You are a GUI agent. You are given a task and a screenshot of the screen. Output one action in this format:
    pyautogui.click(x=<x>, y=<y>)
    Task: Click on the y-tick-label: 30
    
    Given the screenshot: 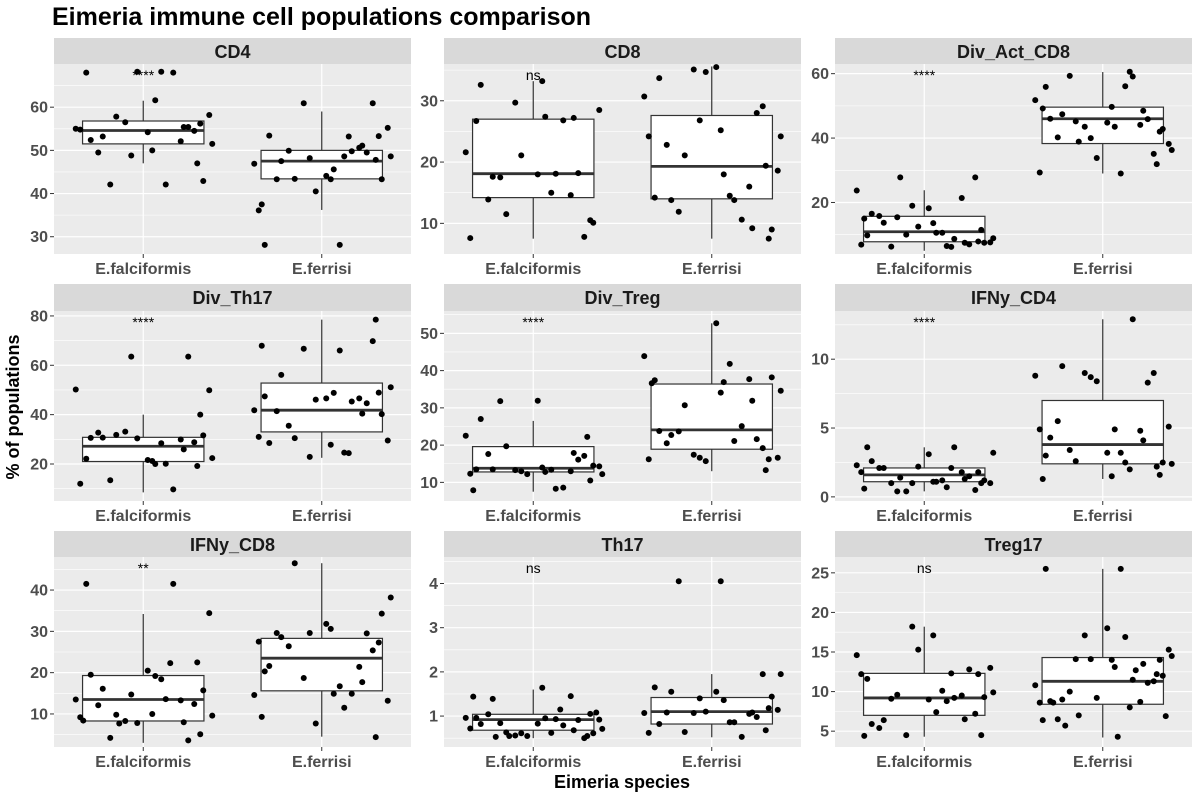 What is the action you would take?
    pyautogui.click(x=429, y=408)
    